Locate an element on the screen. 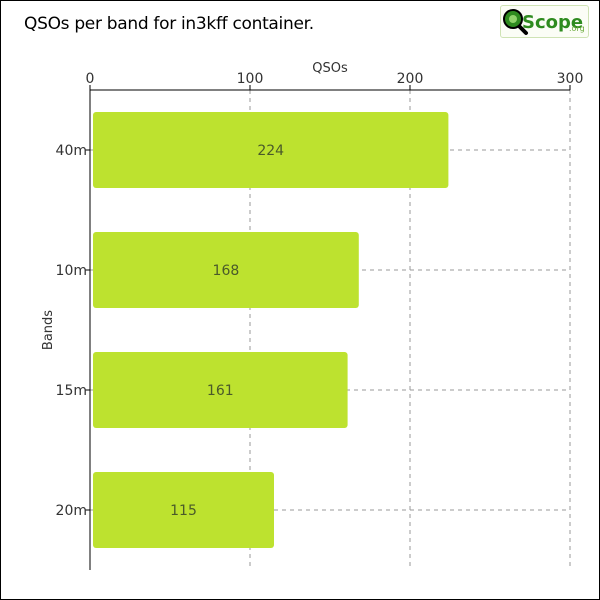 Image resolution: width=600 pixels, height=600 pixels. bar-10m is located at coordinates (226, 270).